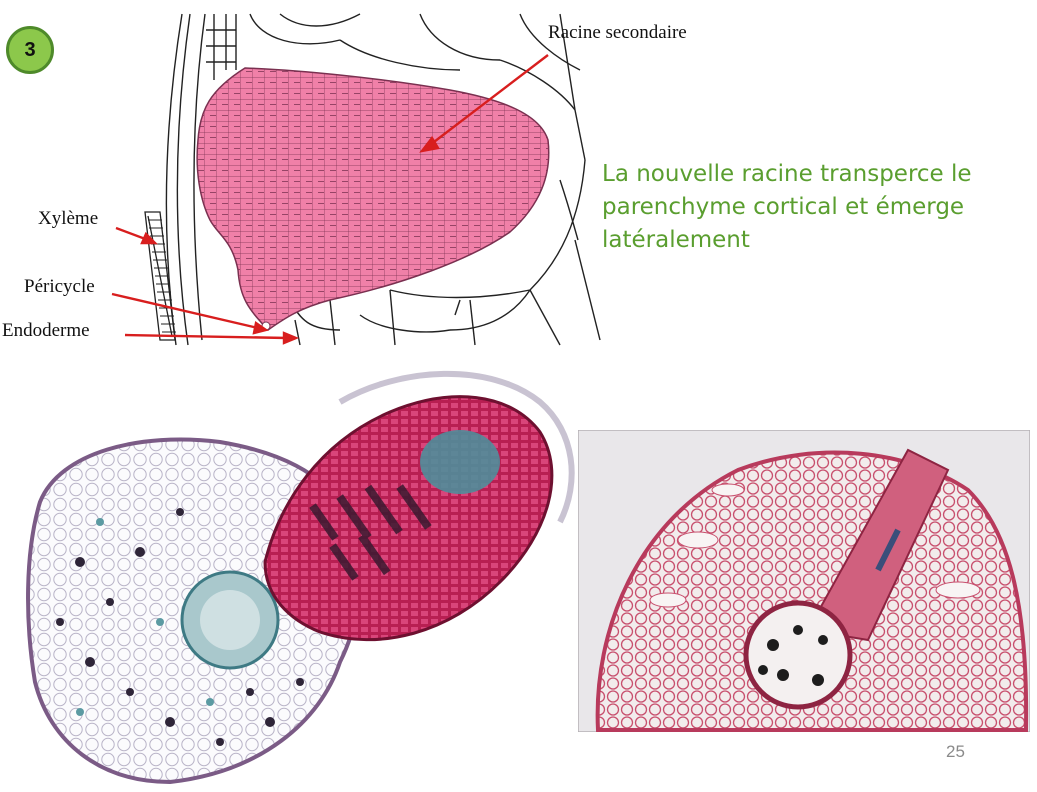 The image size is (1037, 792). What do you see at coordinates (46, 330) in the screenshot?
I see `label-endoderme: Endoderme` at bounding box center [46, 330].